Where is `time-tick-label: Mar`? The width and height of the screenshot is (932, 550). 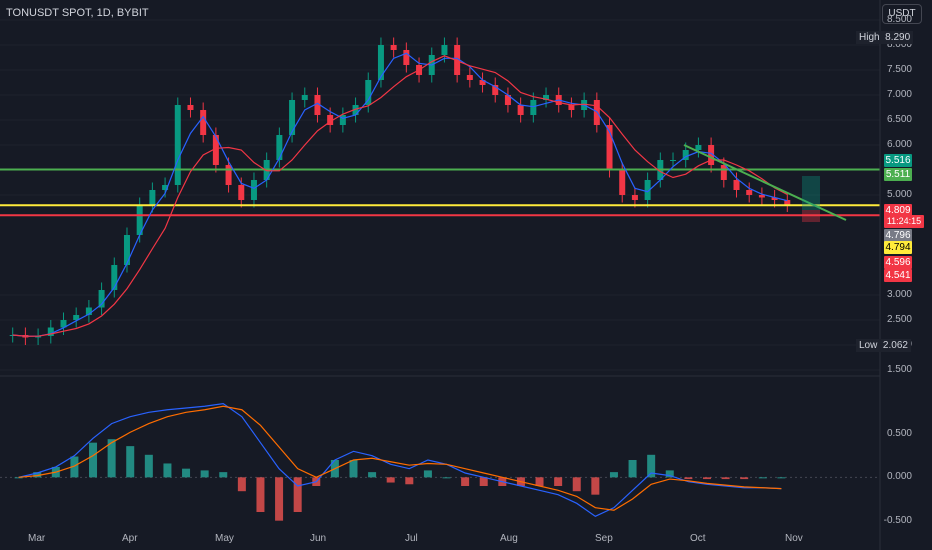 time-tick-label: Mar is located at coordinates (37, 538).